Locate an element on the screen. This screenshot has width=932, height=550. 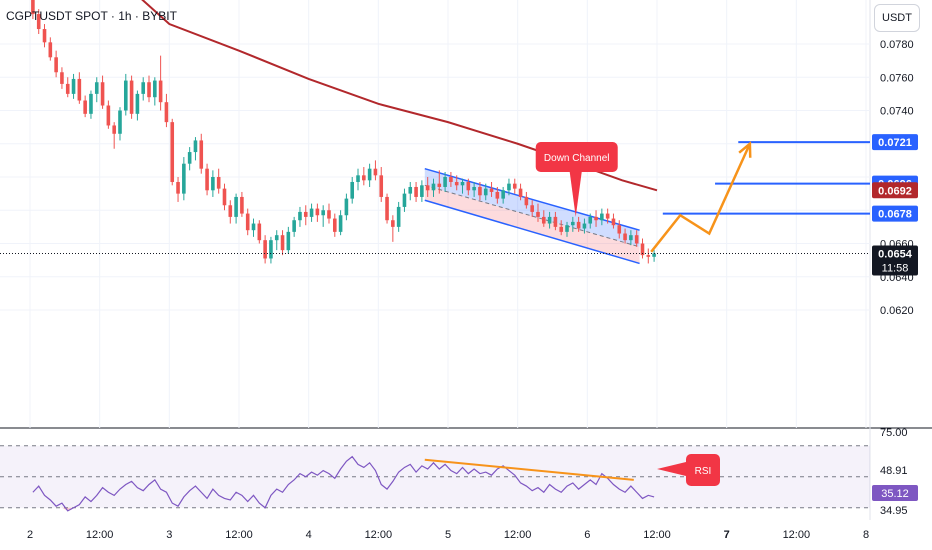
price-tick-label: 0.0760 is located at coordinates (897, 78).